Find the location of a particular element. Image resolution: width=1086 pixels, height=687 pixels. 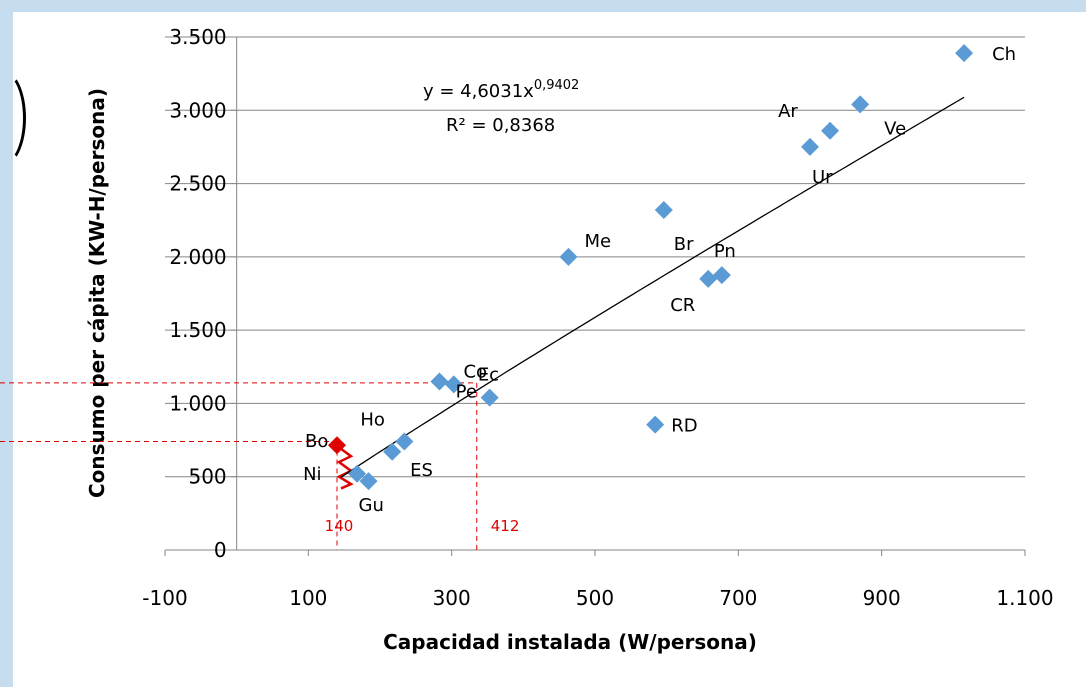

point-Pe is located at coordinates (489, 397).